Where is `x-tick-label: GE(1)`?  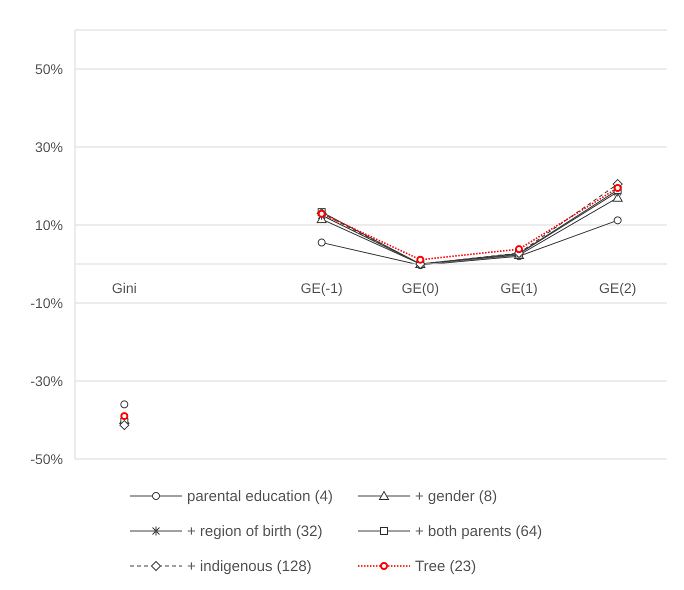
x-tick-label: GE(1) is located at coordinates (519, 288).